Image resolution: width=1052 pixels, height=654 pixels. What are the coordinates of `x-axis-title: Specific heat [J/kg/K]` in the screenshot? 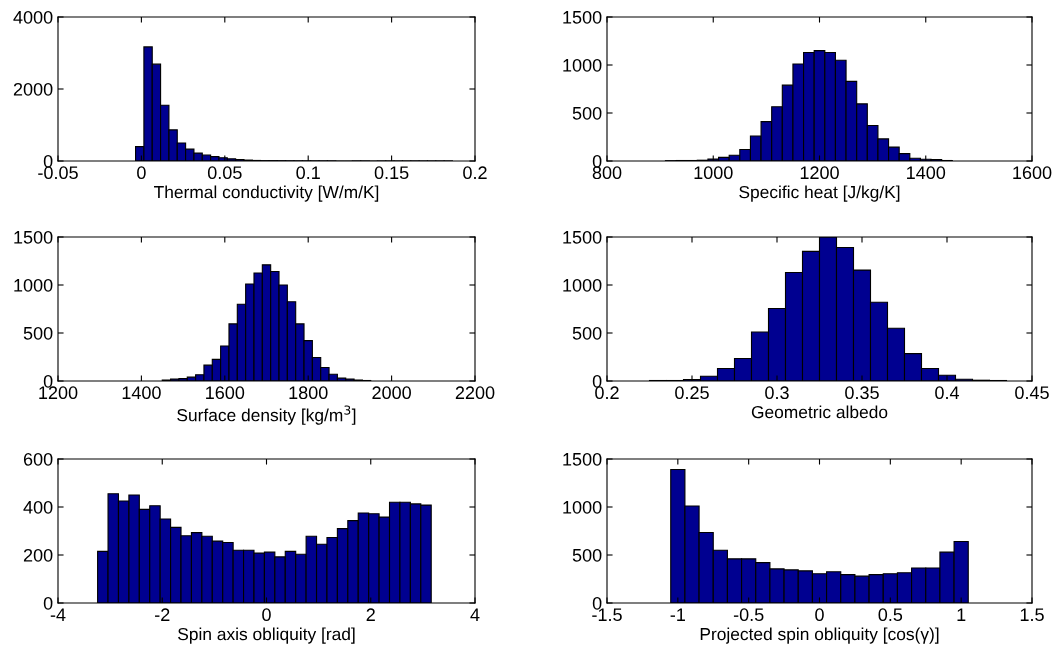 It's located at (819, 193).